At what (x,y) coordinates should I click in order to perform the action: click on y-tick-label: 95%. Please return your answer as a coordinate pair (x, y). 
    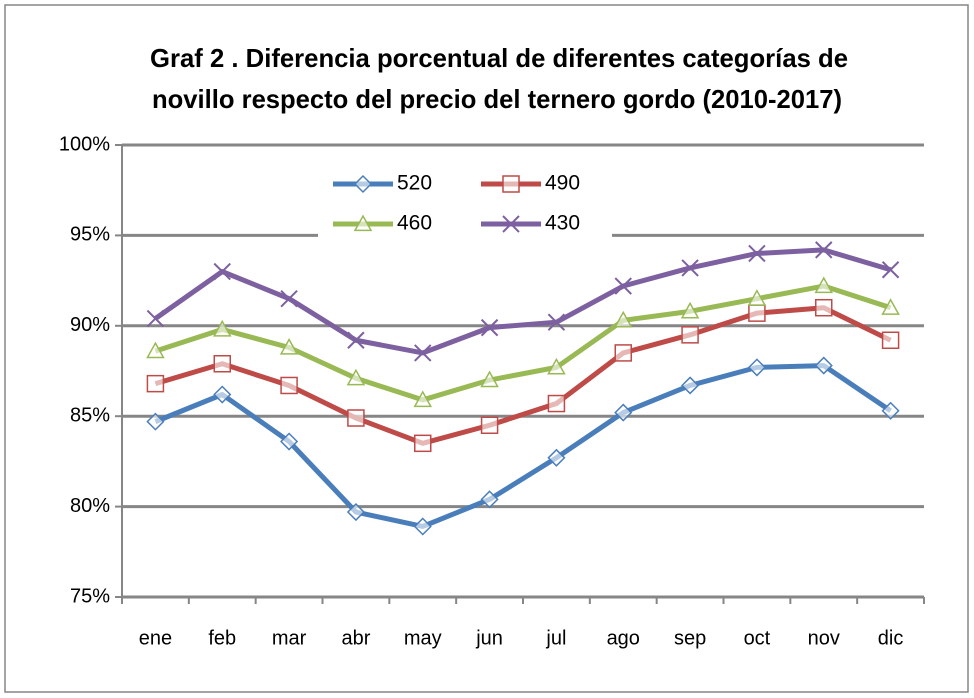
    Looking at the image, I should click on (90, 235).